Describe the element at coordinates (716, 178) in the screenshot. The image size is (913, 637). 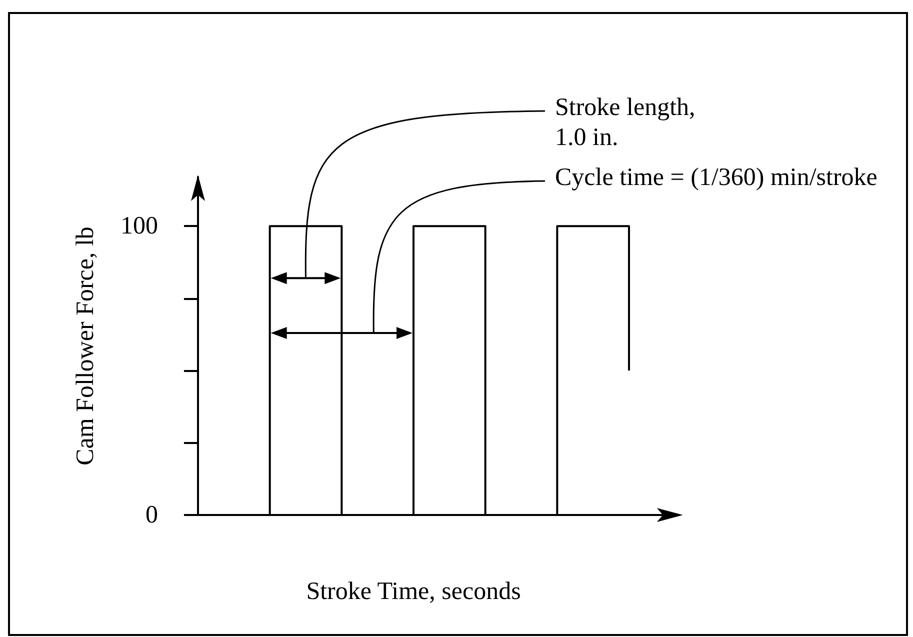
I see `annotation: Cycle time = (1/360) min/stroke` at that location.